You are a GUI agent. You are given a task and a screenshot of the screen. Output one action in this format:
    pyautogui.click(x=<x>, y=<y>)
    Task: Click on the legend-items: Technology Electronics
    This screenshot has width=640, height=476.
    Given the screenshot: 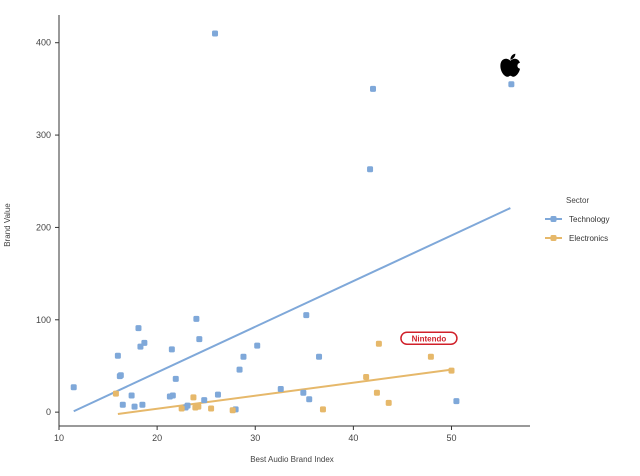 What is the action you would take?
    pyautogui.click(x=577, y=229)
    